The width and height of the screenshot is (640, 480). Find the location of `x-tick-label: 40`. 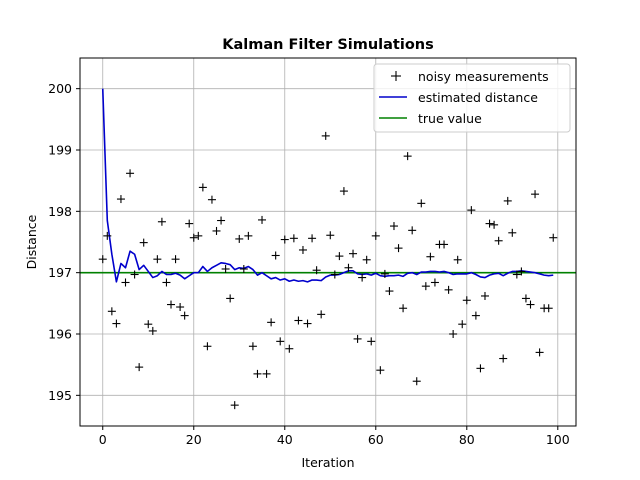

x-tick-label: 40 is located at coordinates (285, 439).